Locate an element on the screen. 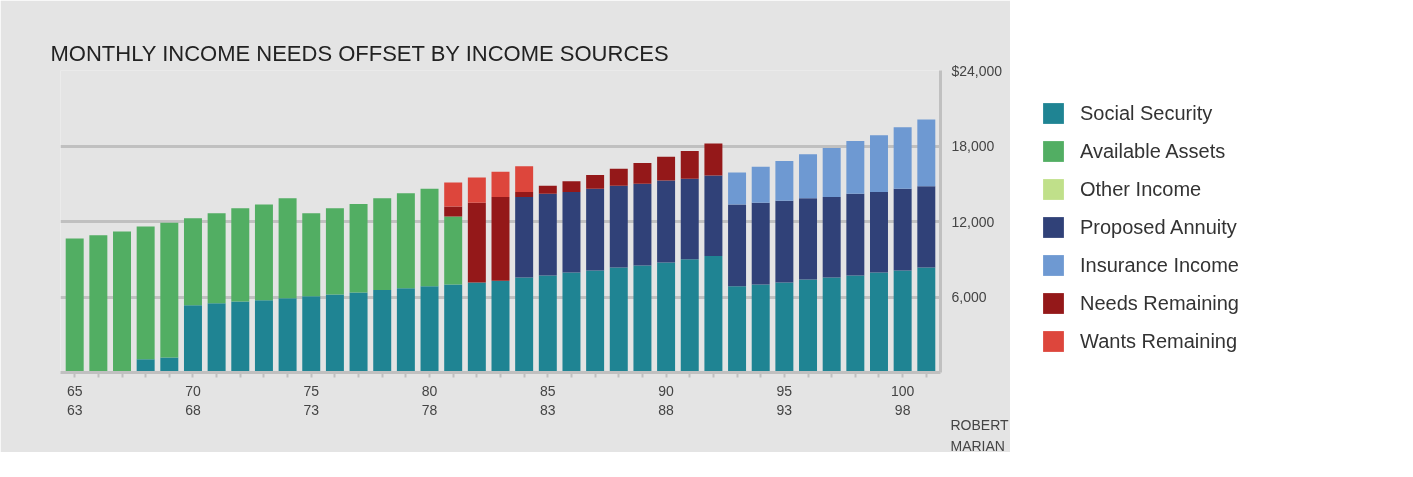 The height and width of the screenshot is (477, 1413). legend-label: Insurance Income is located at coordinates (1159, 265).